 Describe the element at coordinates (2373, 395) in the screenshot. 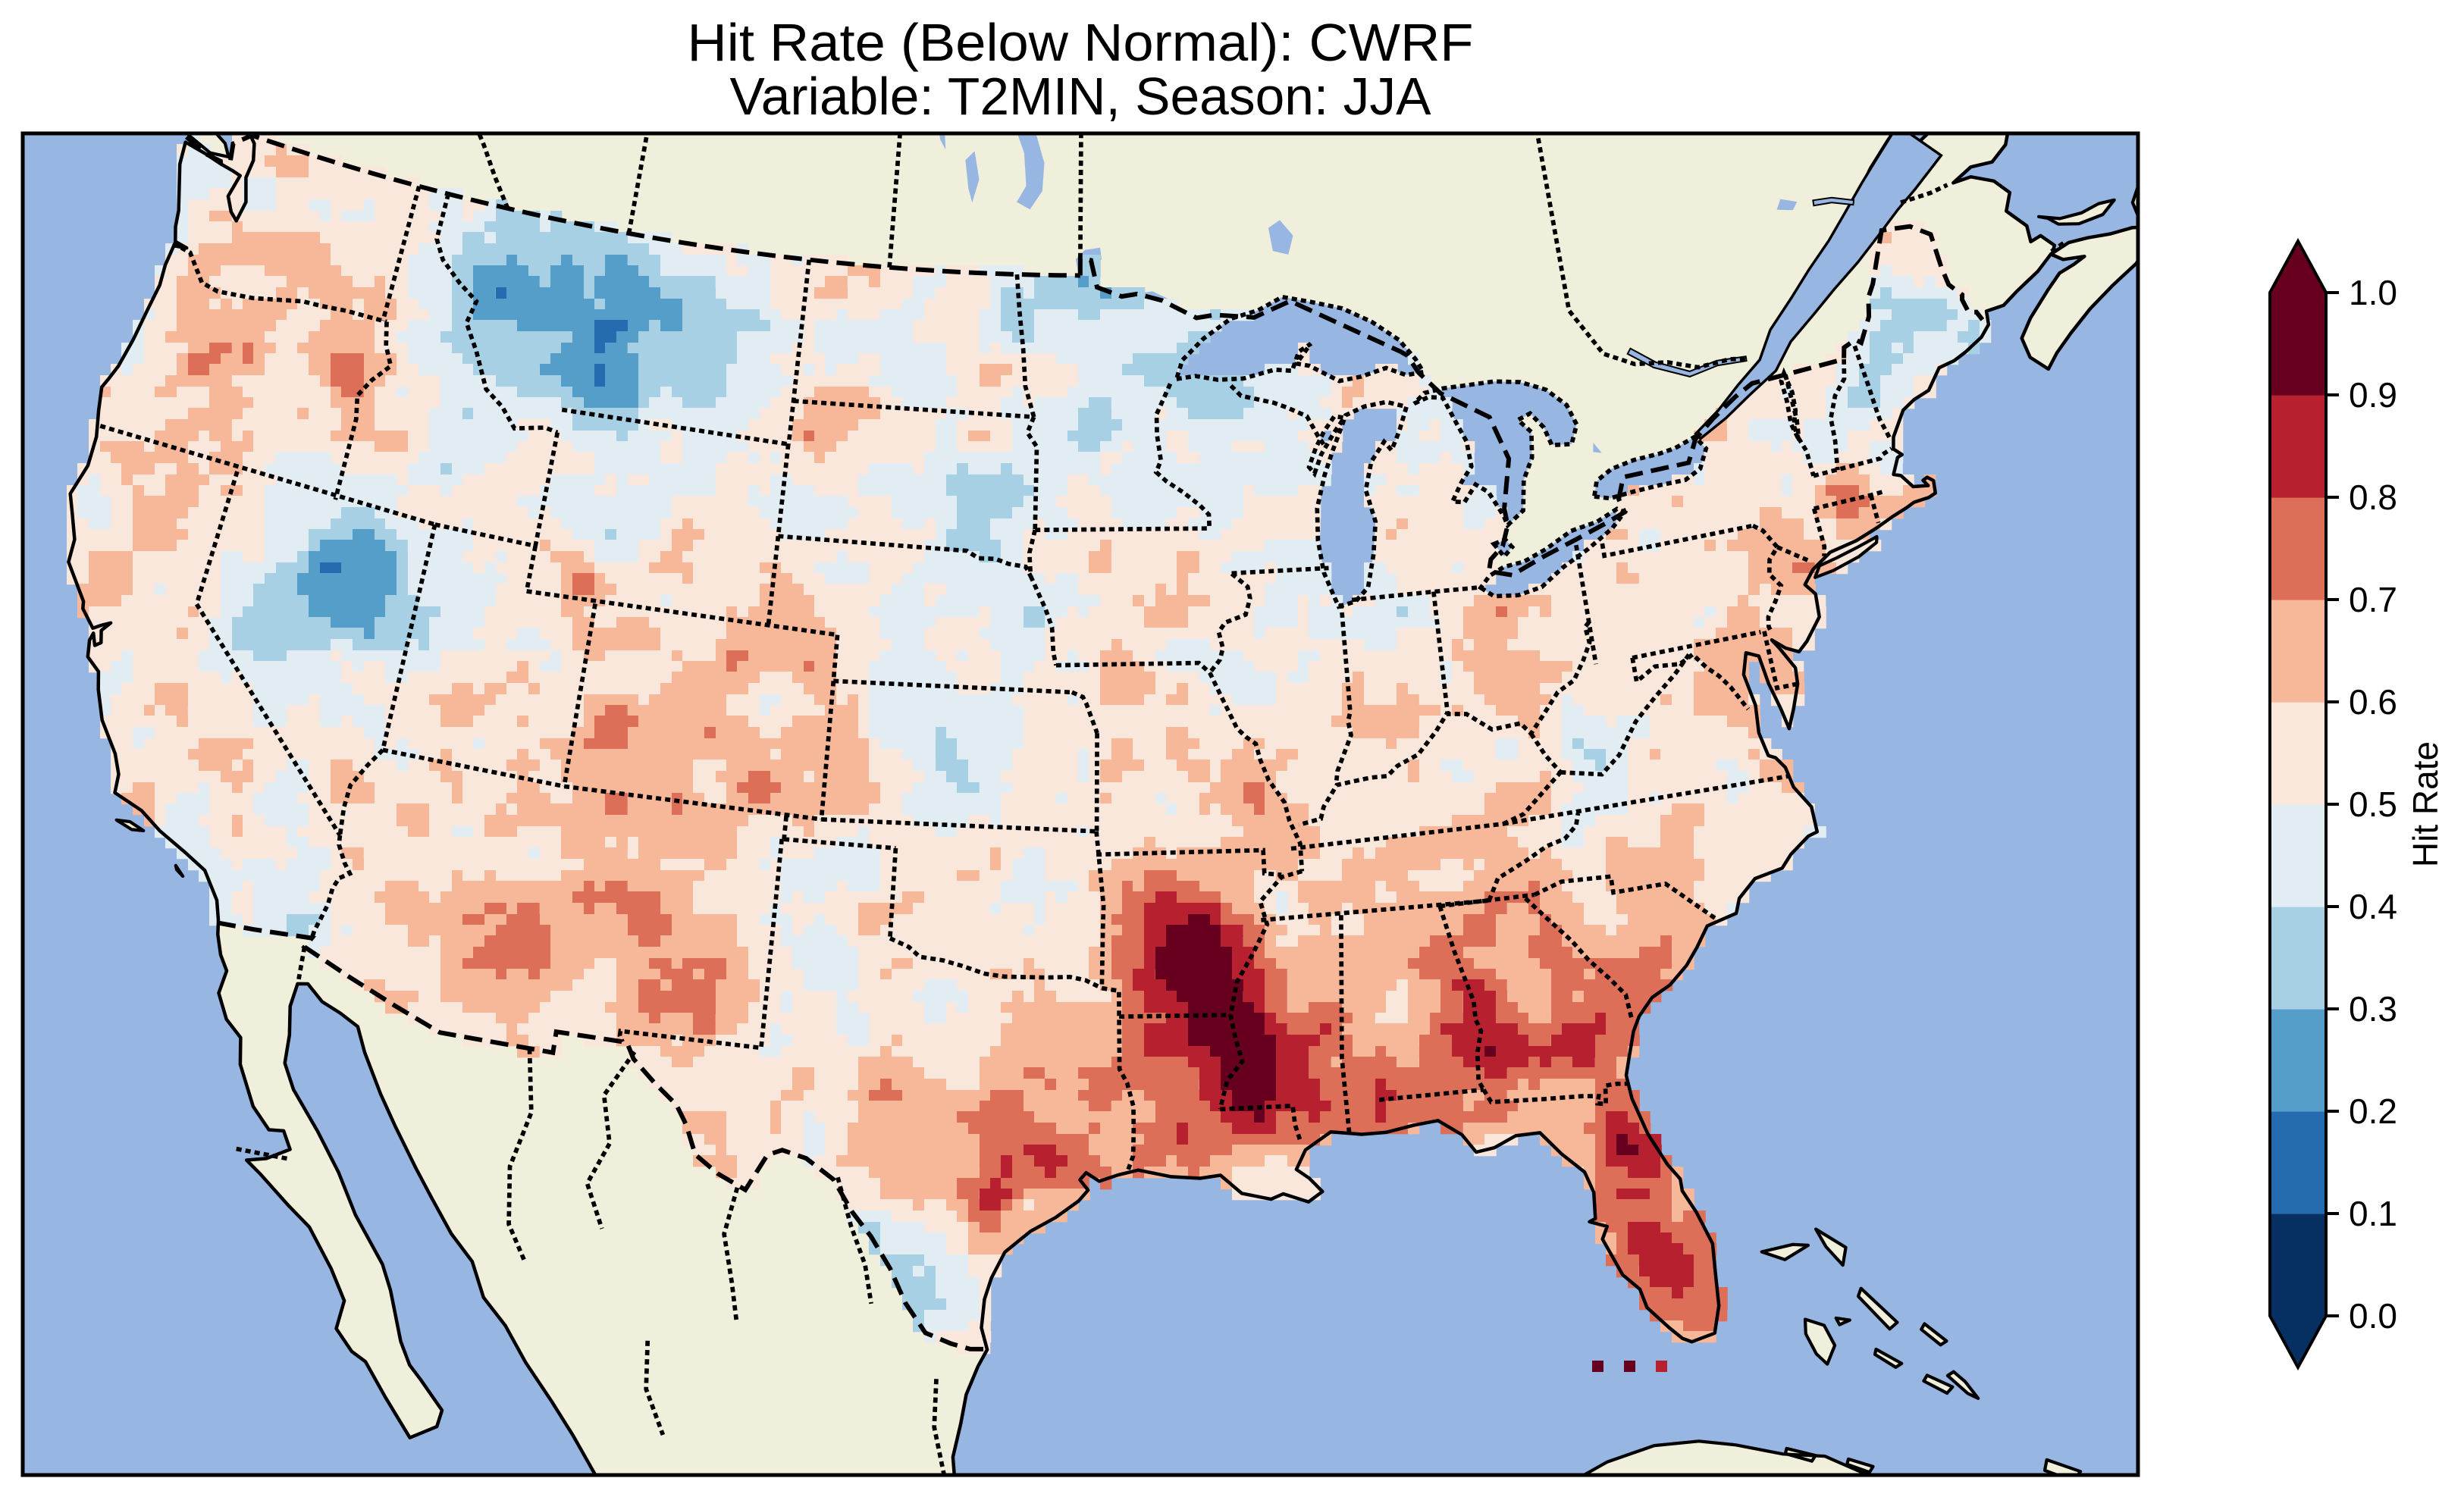

I see `svg-text: 0.9` at that location.